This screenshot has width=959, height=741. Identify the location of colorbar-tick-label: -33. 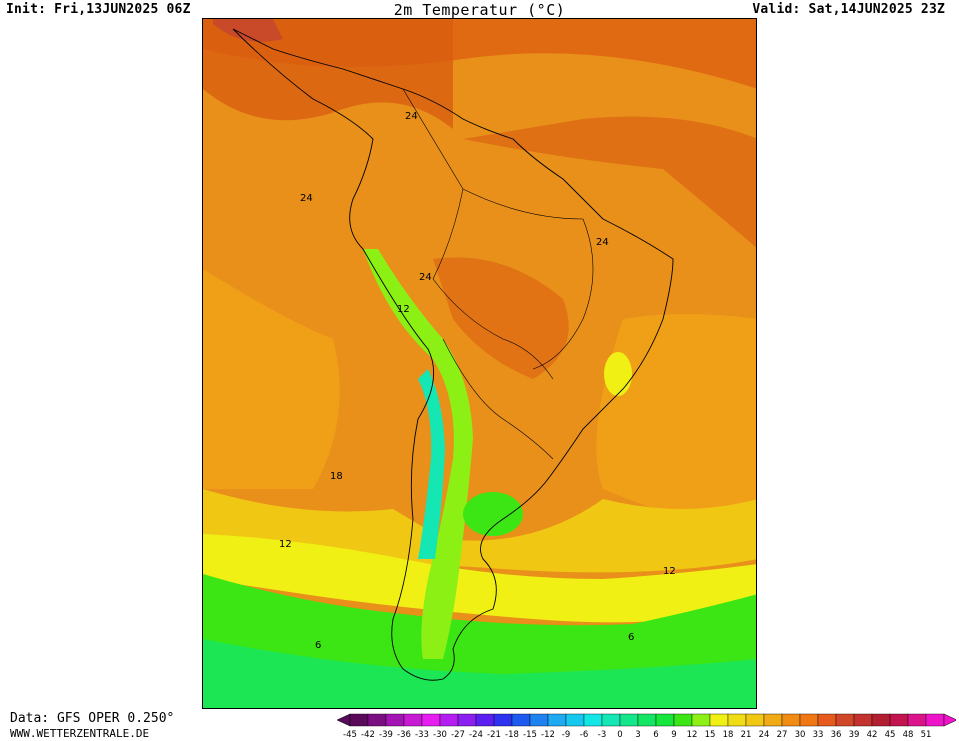
(422, 735).